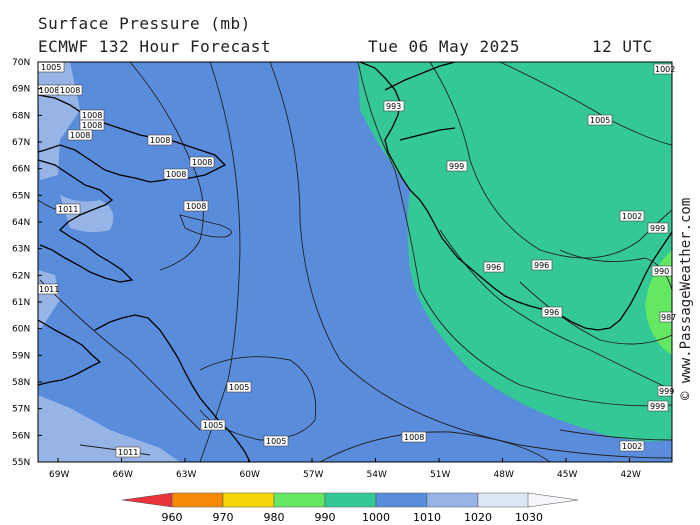 This screenshot has width=700, height=525. Describe the element at coordinates (631, 475) in the screenshot. I see `lon-label: 42W` at that location.